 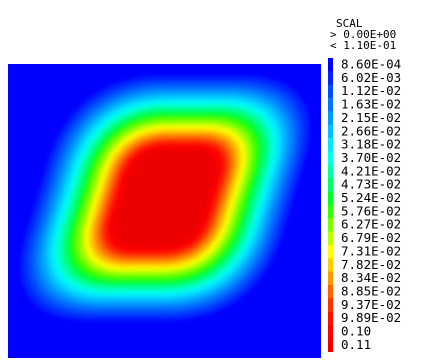 What do you see at coordinates (371, 290) in the screenshot?
I see `legend-label: 8.85E-02` at bounding box center [371, 290].